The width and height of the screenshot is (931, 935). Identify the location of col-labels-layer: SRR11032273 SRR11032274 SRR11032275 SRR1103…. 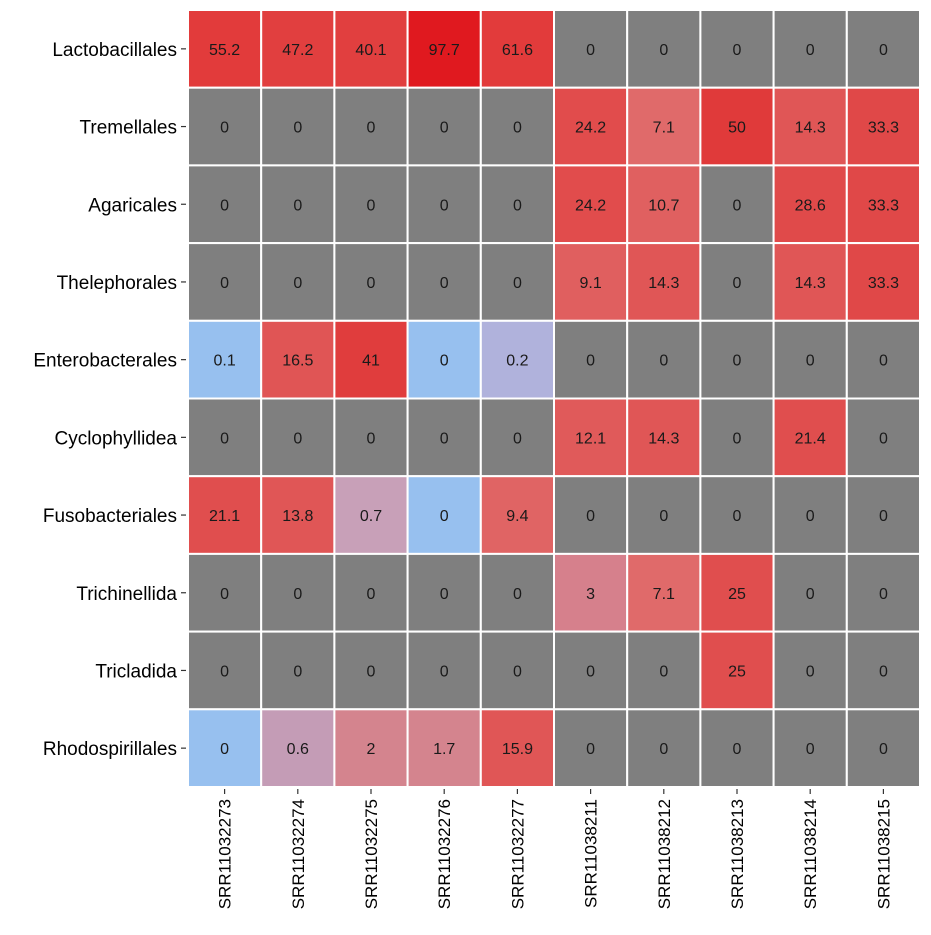
(554, 849).